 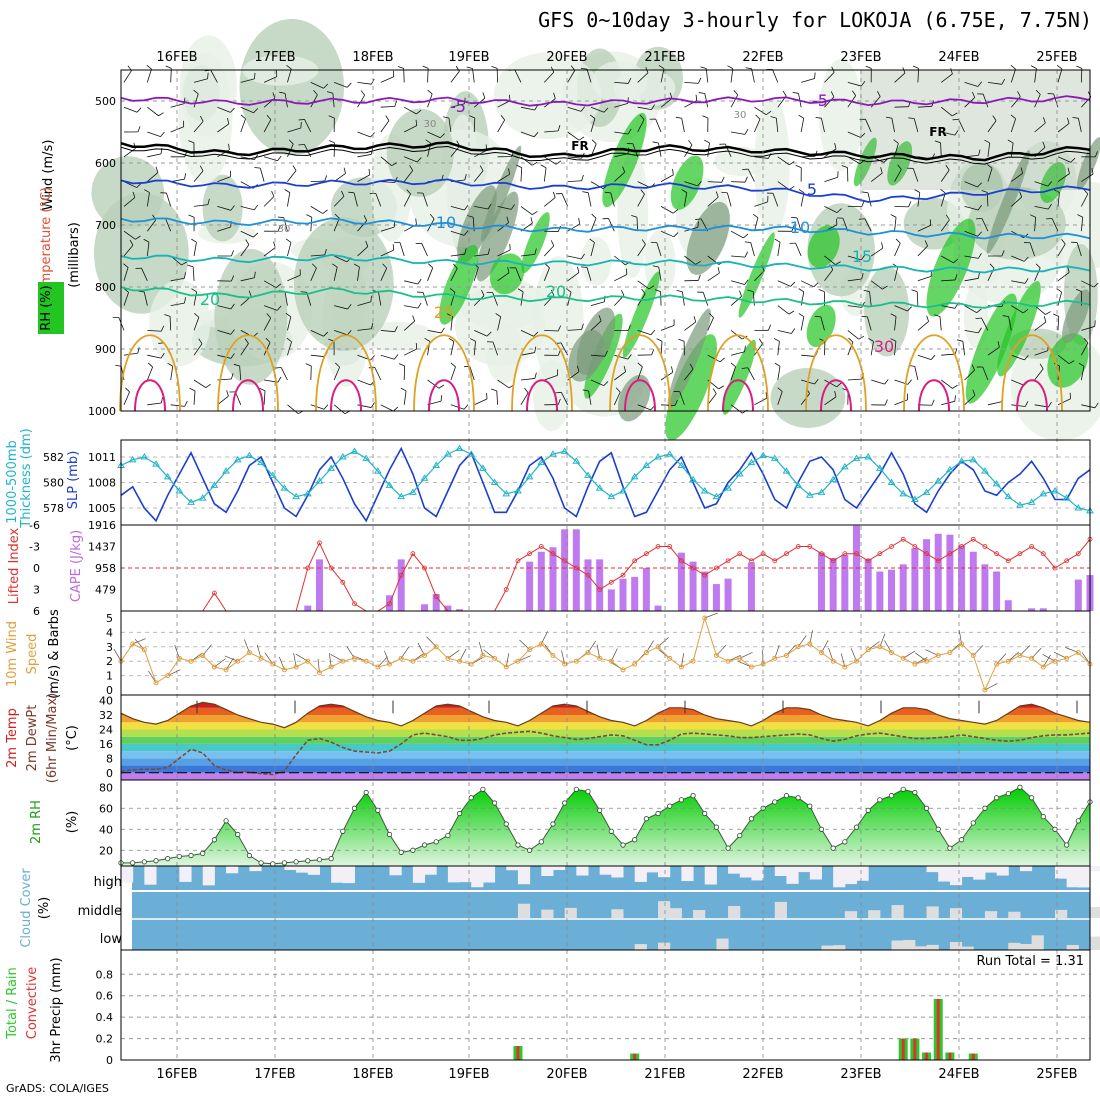 What do you see at coordinates (921, 948) in the screenshot?
I see `cloud-low-gap` at bounding box center [921, 948].